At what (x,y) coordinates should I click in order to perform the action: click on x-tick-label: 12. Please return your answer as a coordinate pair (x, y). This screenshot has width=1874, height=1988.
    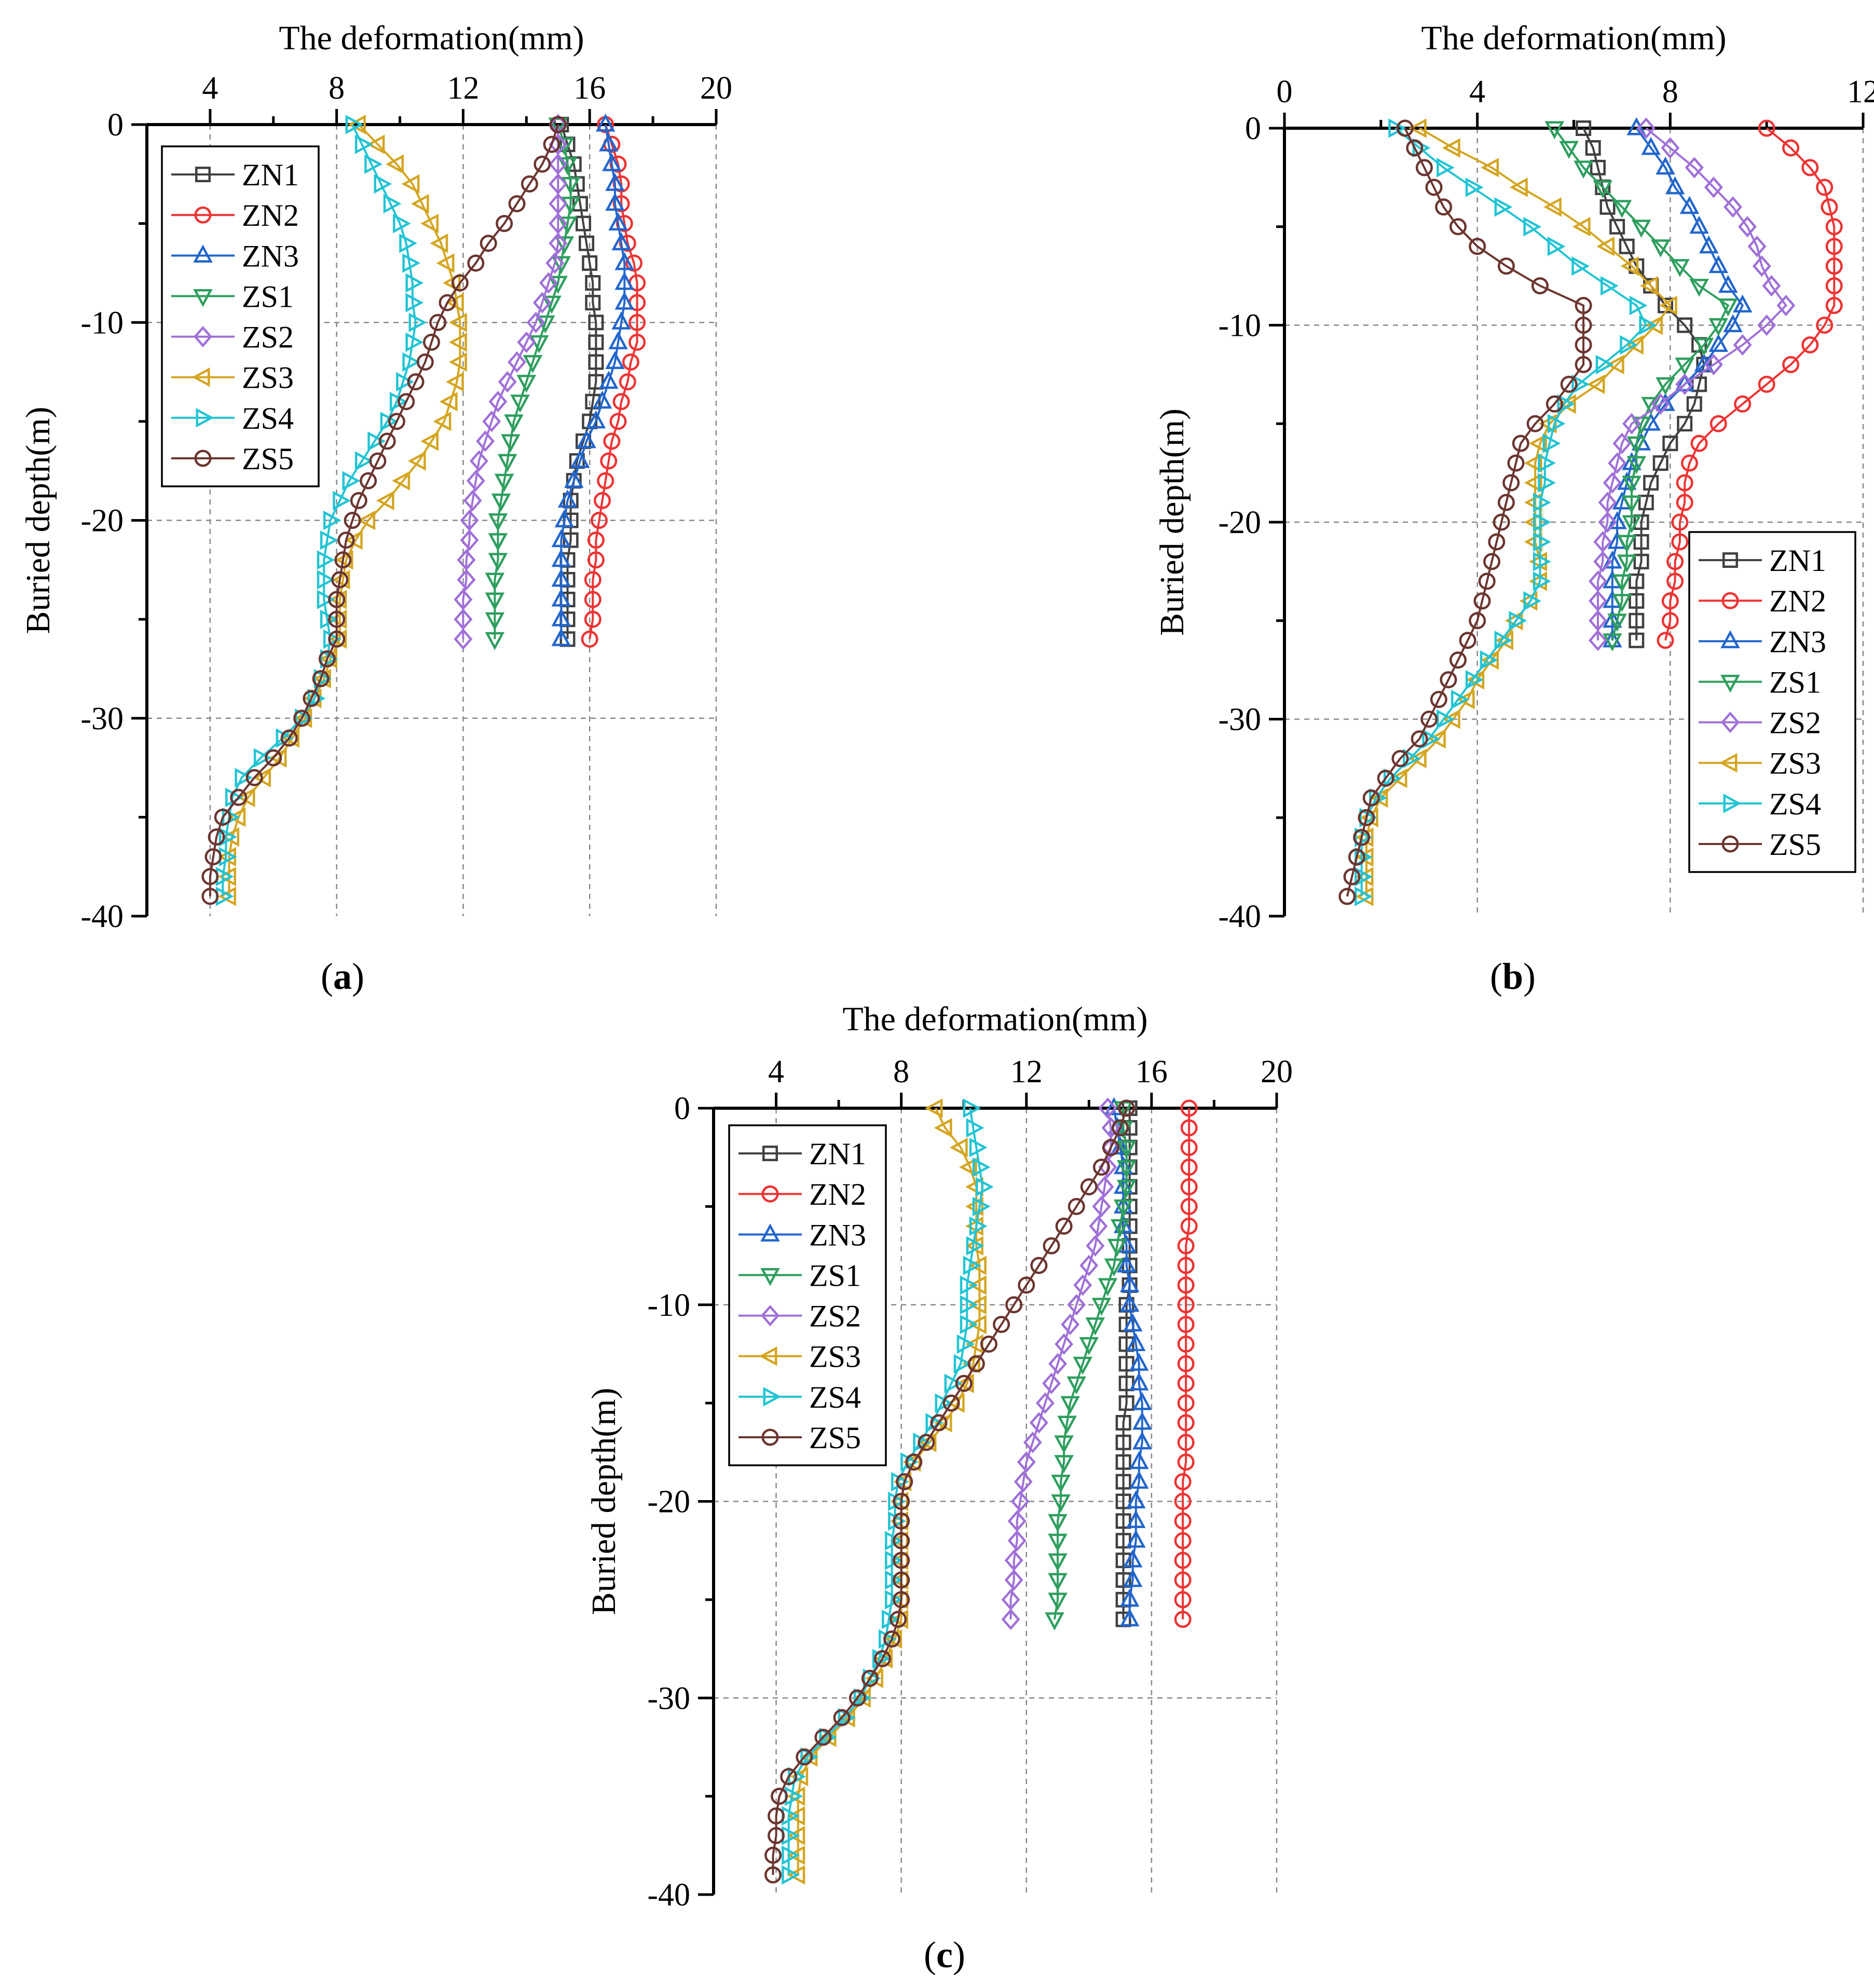
    Looking at the image, I should click on (1026, 1072).